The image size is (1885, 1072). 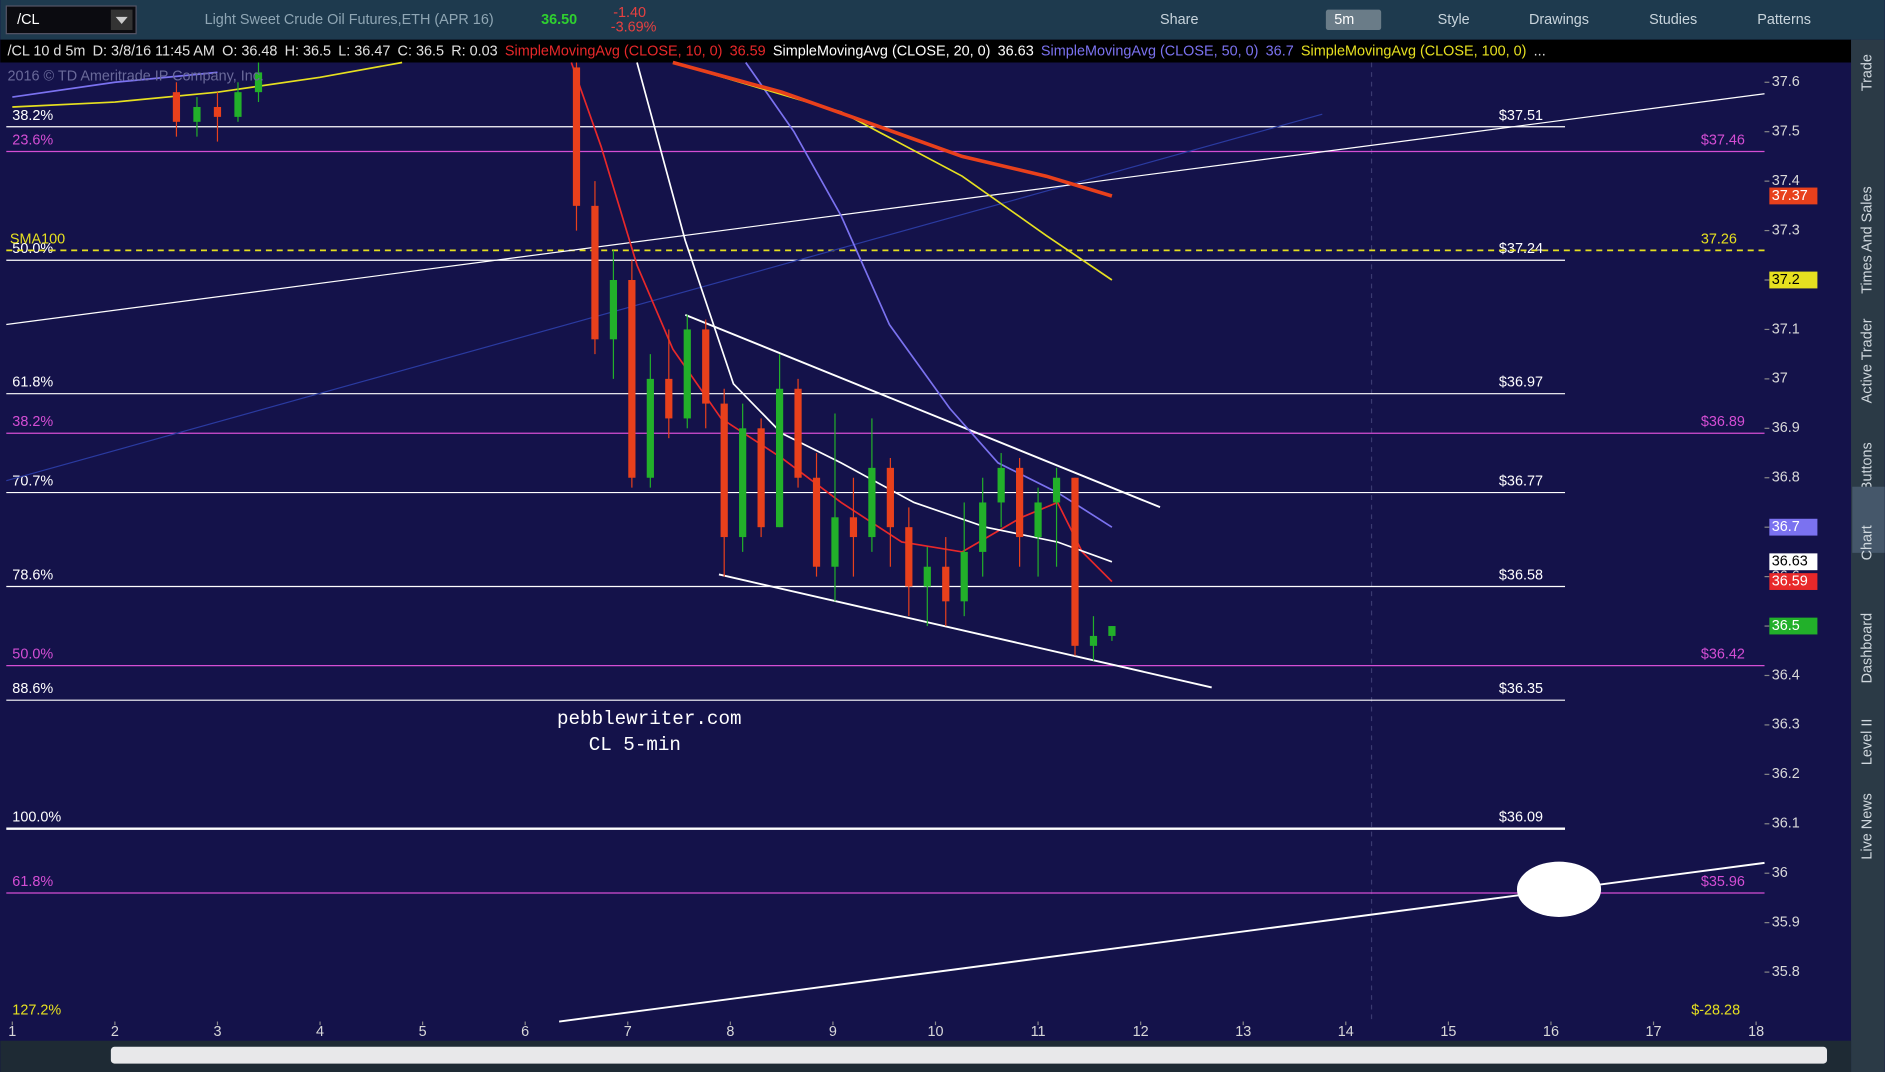 What do you see at coordinates (1243, 1032) in the screenshot?
I see `x-tick-label: 13` at bounding box center [1243, 1032].